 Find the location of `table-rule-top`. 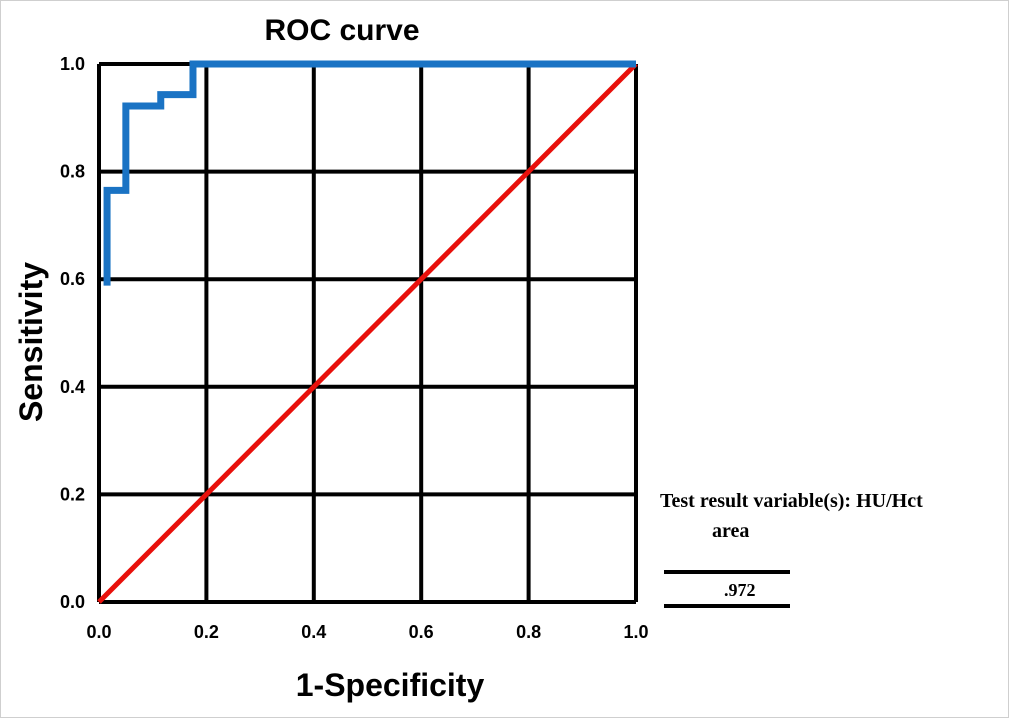

table-rule-top is located at coordinates (727, 572).